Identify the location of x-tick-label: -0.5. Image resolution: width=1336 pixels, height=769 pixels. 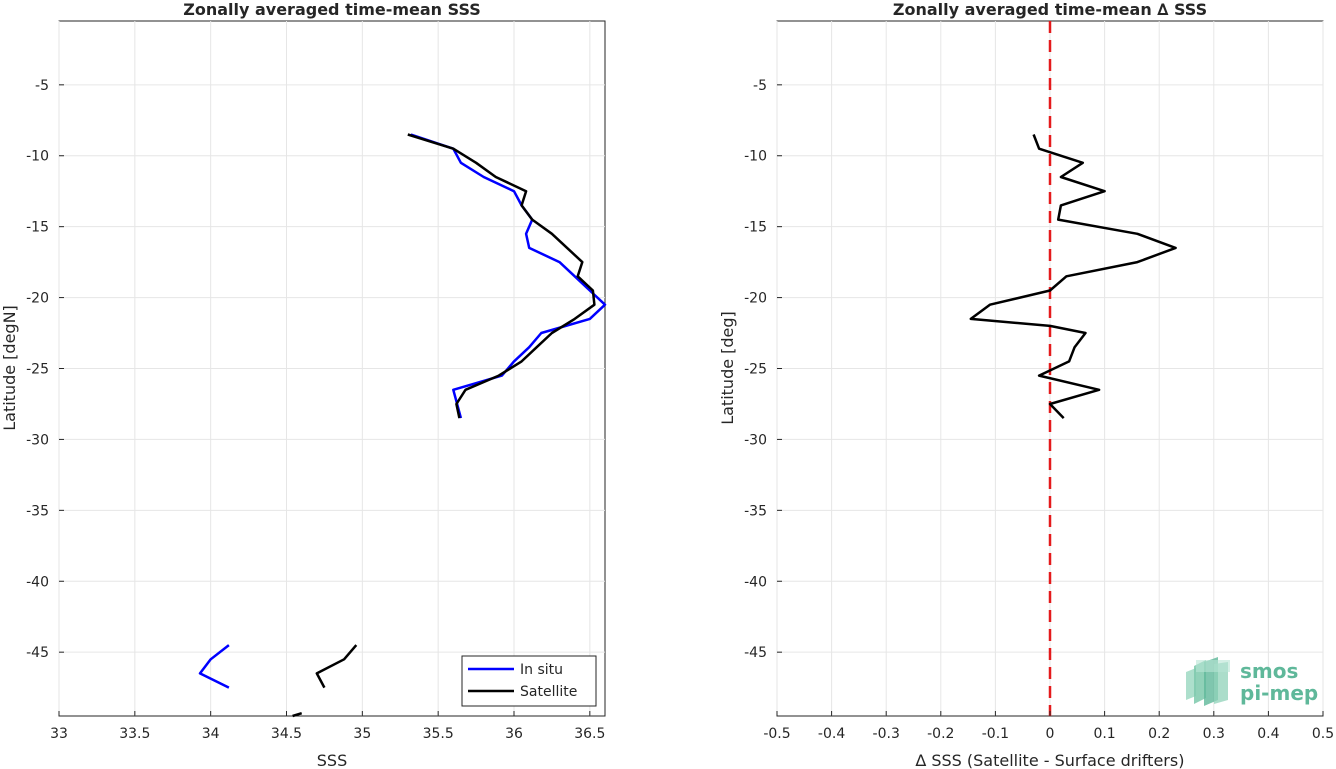
(776, 734).